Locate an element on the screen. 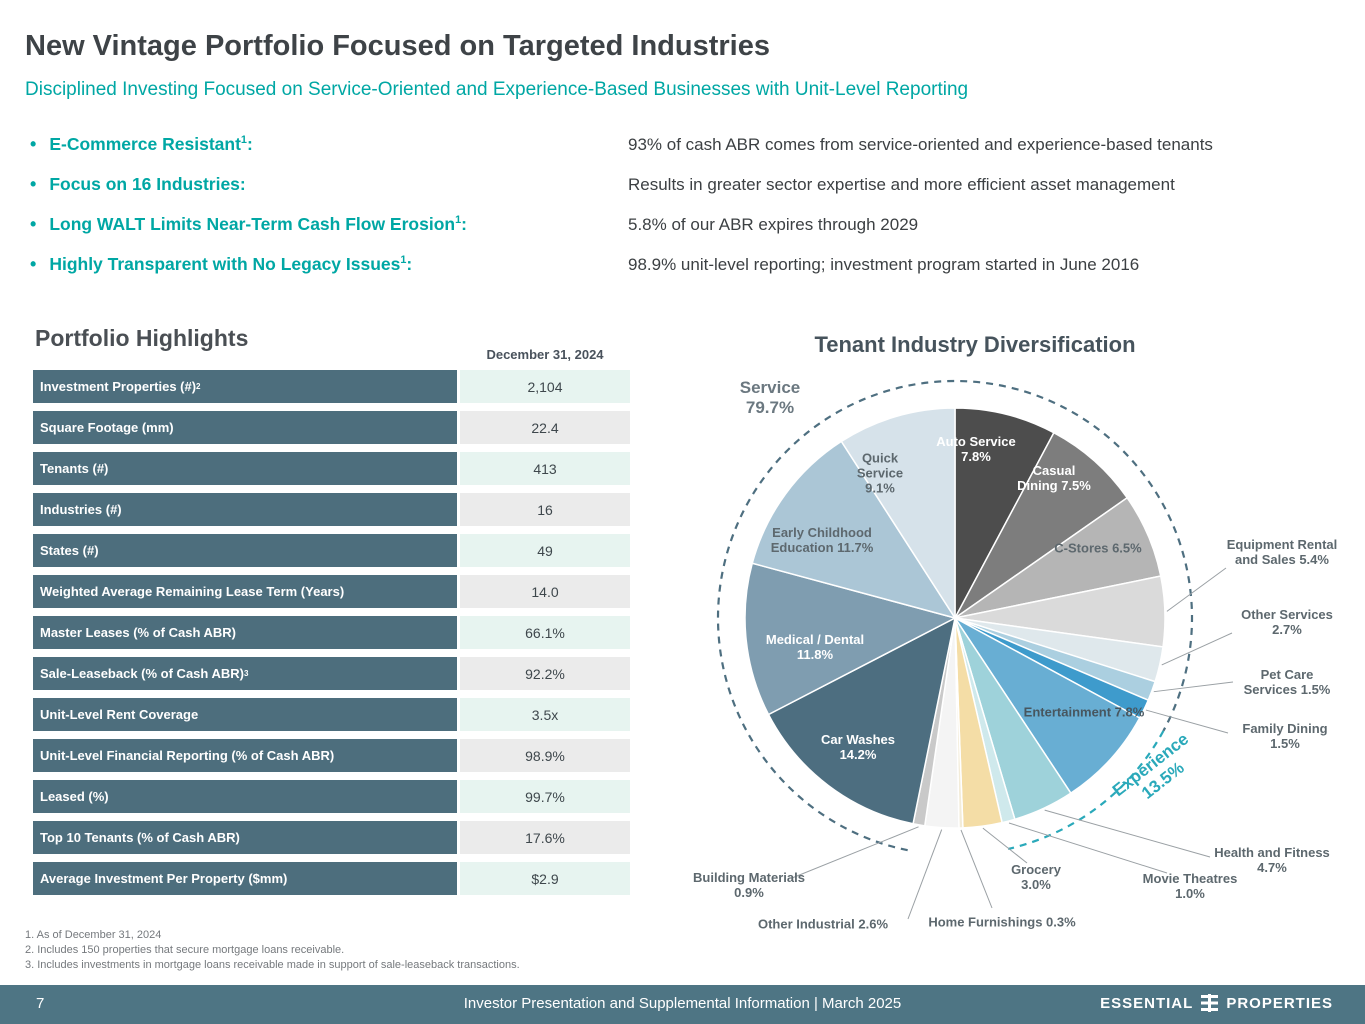  leader-line-movie-theatres is located at coordinates (1088, 848).